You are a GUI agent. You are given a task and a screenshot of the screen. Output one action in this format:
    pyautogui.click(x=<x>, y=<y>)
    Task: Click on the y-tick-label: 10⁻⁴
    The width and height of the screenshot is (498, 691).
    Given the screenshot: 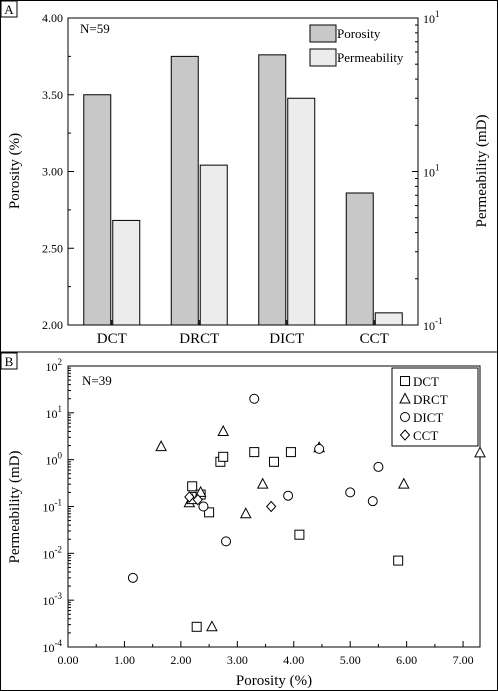 What is the action you would take?
    pyautogui.click(x=53, y=646)
    